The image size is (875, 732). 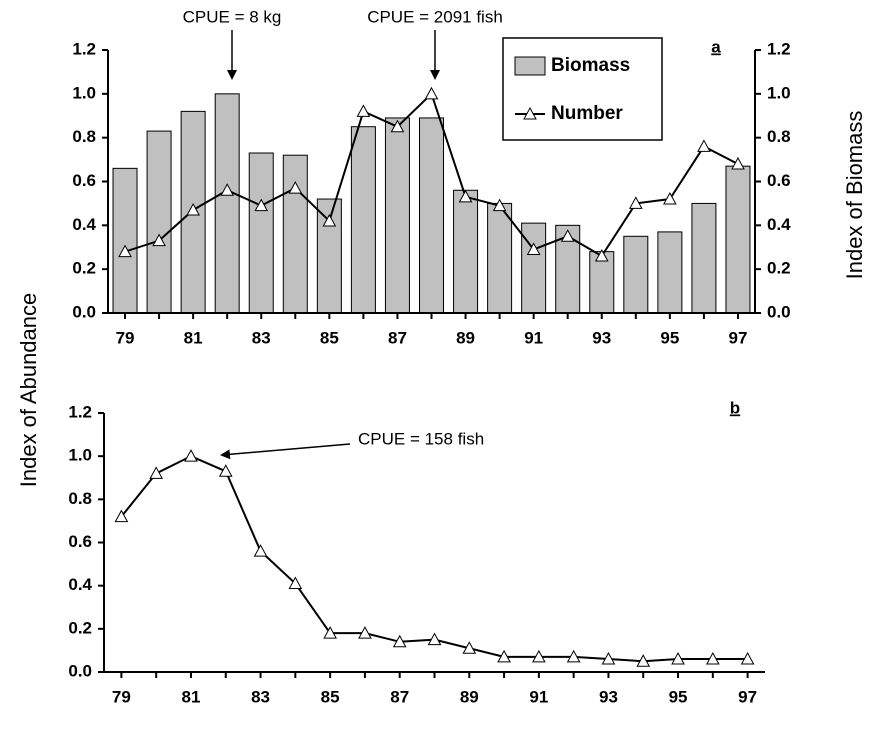 What do you see at coordinates (421, 438) in the screenshot?
I see `annotation: CPUE = 158 fish` at bounding box center [421, 438].